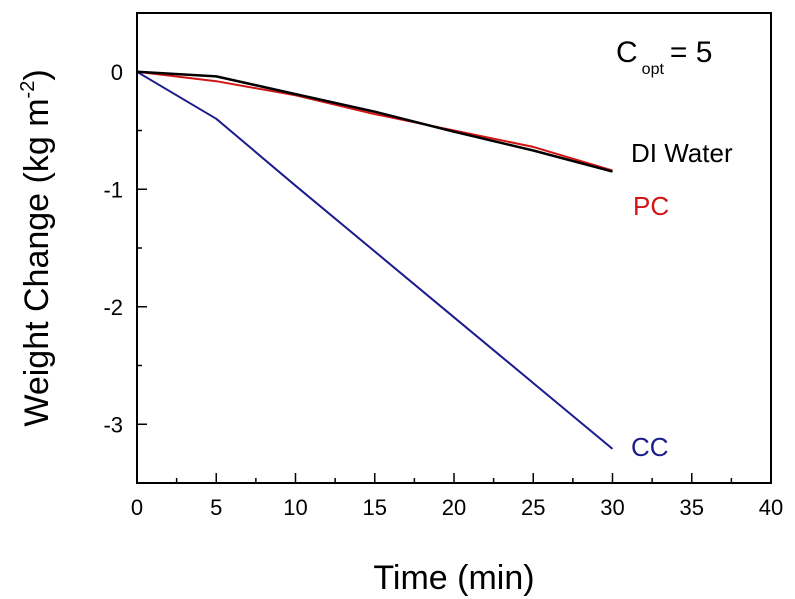 The image size is (795, 599). Describe the element at coordinates (375, 507) in the screenshot. I see `x-tick-label: 15` at that location.